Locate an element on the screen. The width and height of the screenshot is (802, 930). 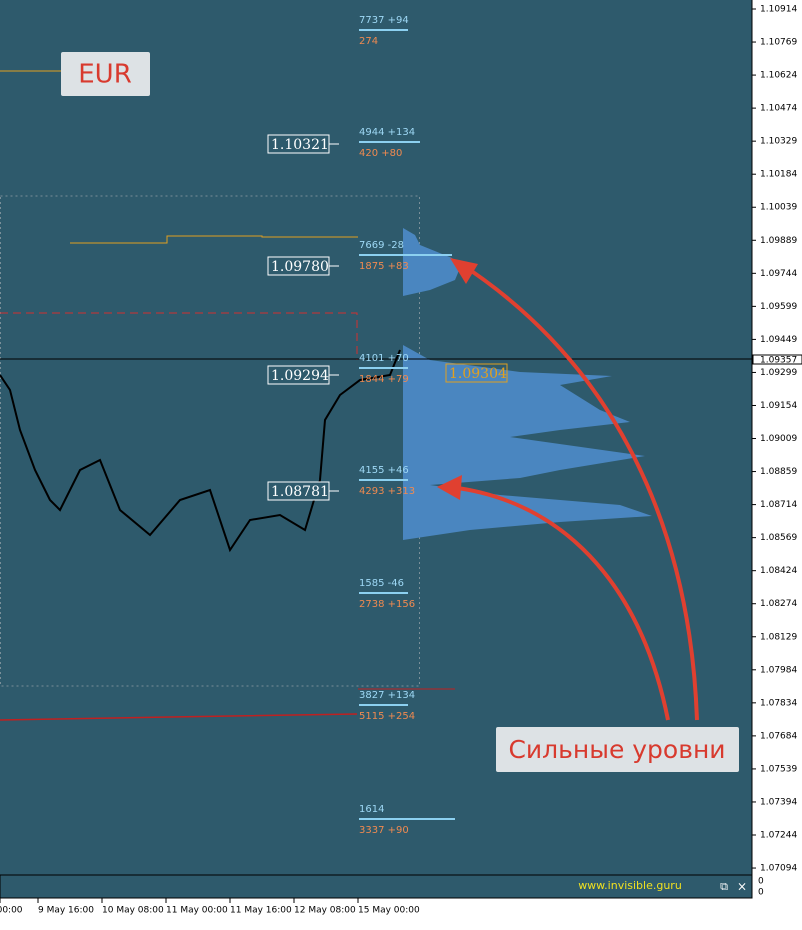
label-box is located at coordinates (105, 74).